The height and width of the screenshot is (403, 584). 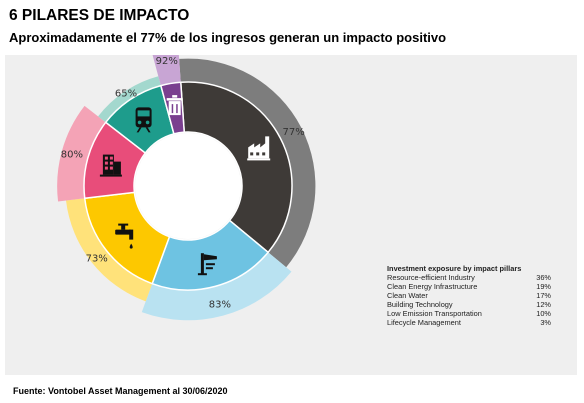 I want to click on legend-label: Lifecycle Management, so click(x=424, y=322).